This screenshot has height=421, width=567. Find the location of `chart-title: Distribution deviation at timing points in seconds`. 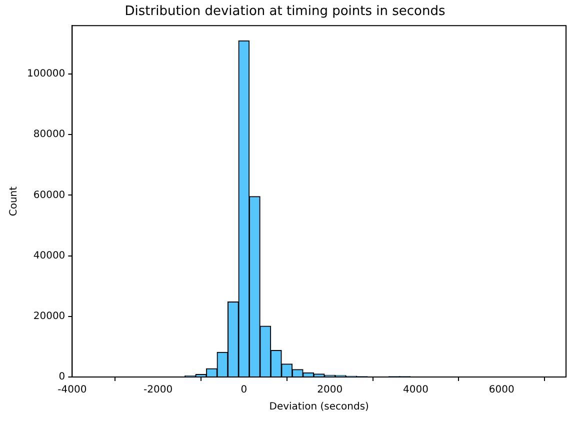

chart-title: Distribution deviation at timing points in seconds is located at coordinates (285, 12).